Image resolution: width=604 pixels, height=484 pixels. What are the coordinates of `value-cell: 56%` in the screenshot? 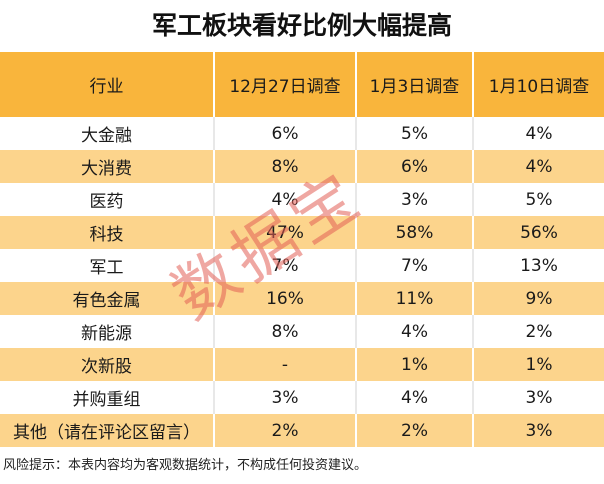 It's located at (538, 232).